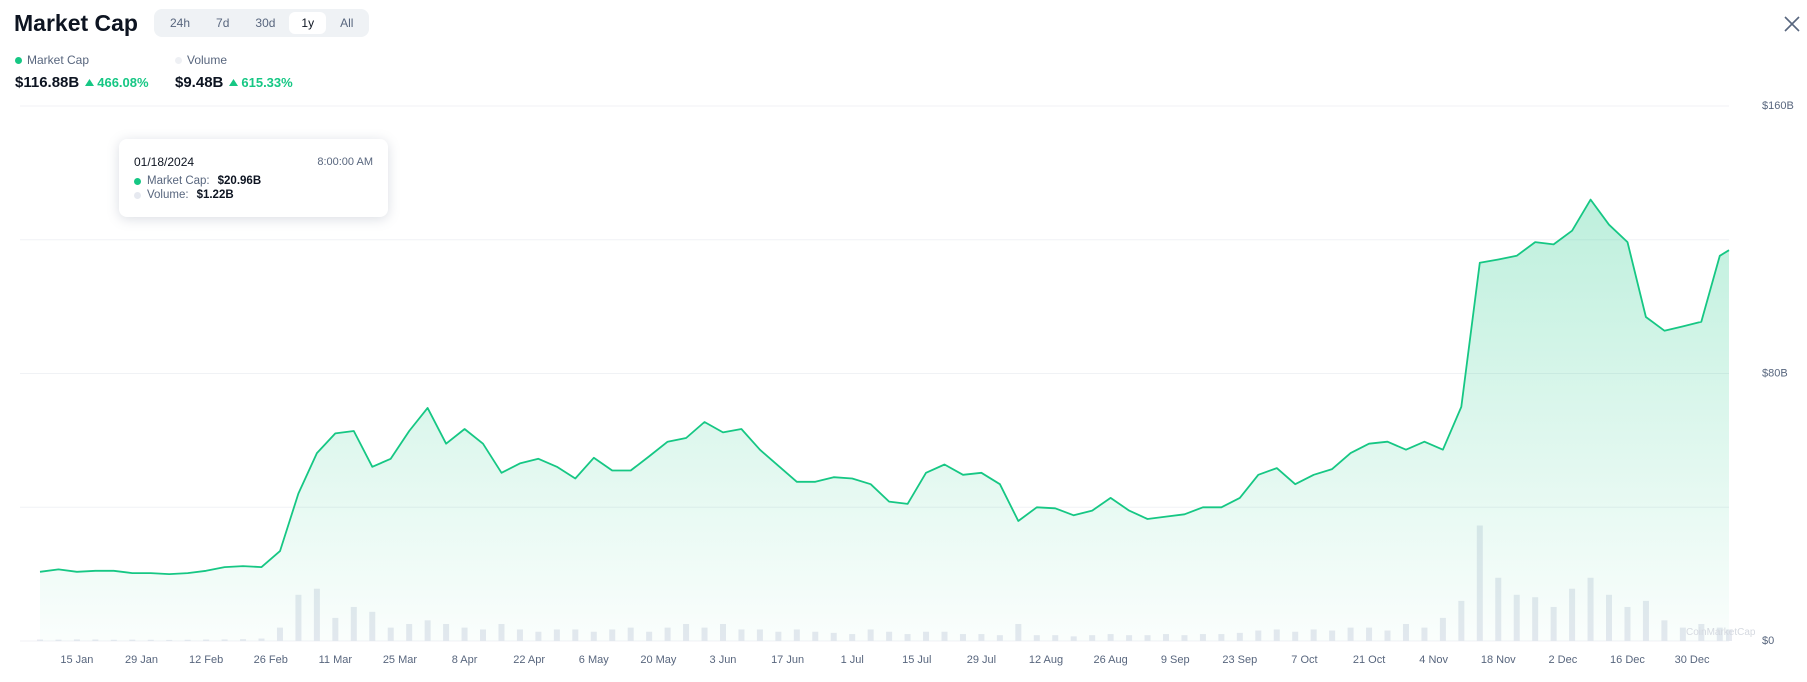  What do you see at coordinates (1562, 660) in the screenshot?
I see `x-tick-label: 2 Dec` at bounding box center [1562, 660].